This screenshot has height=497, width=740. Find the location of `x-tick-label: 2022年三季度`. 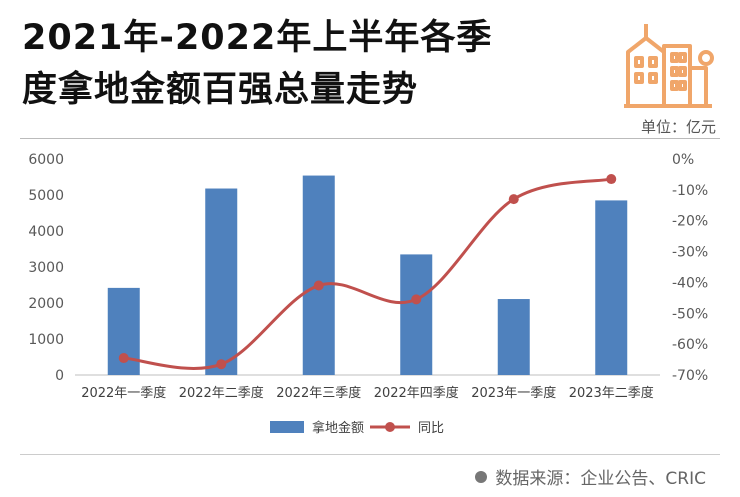

x-tick-label: 2022年三季度 is located at coordinates (318, 393).